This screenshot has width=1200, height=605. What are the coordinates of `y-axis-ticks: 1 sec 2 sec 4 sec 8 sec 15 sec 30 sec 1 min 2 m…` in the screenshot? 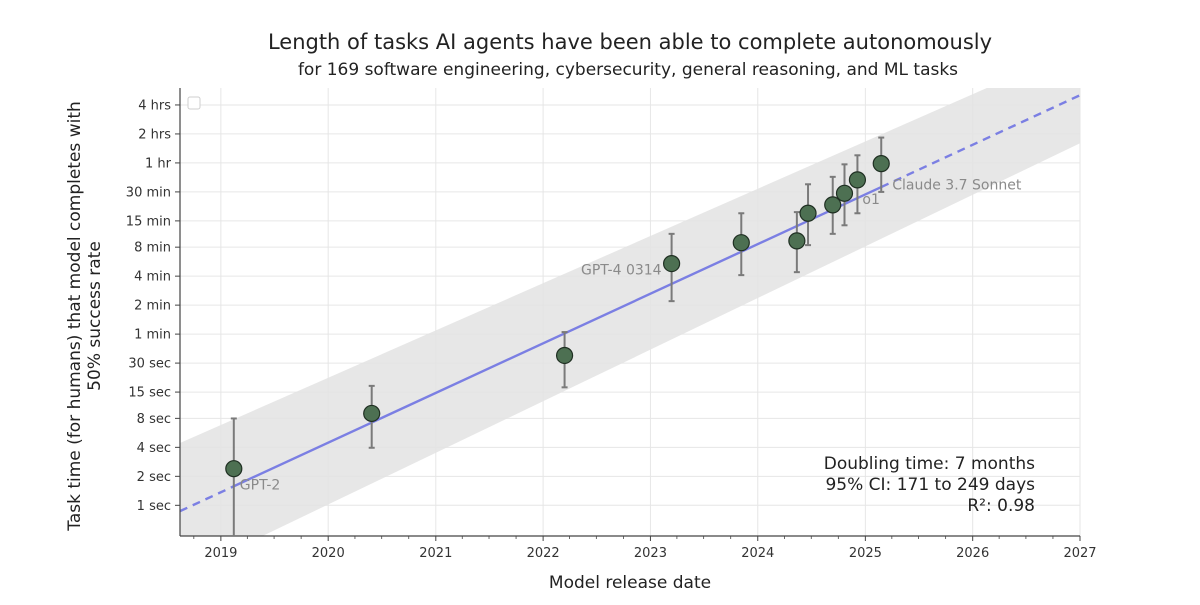 It's located at (153, 306).